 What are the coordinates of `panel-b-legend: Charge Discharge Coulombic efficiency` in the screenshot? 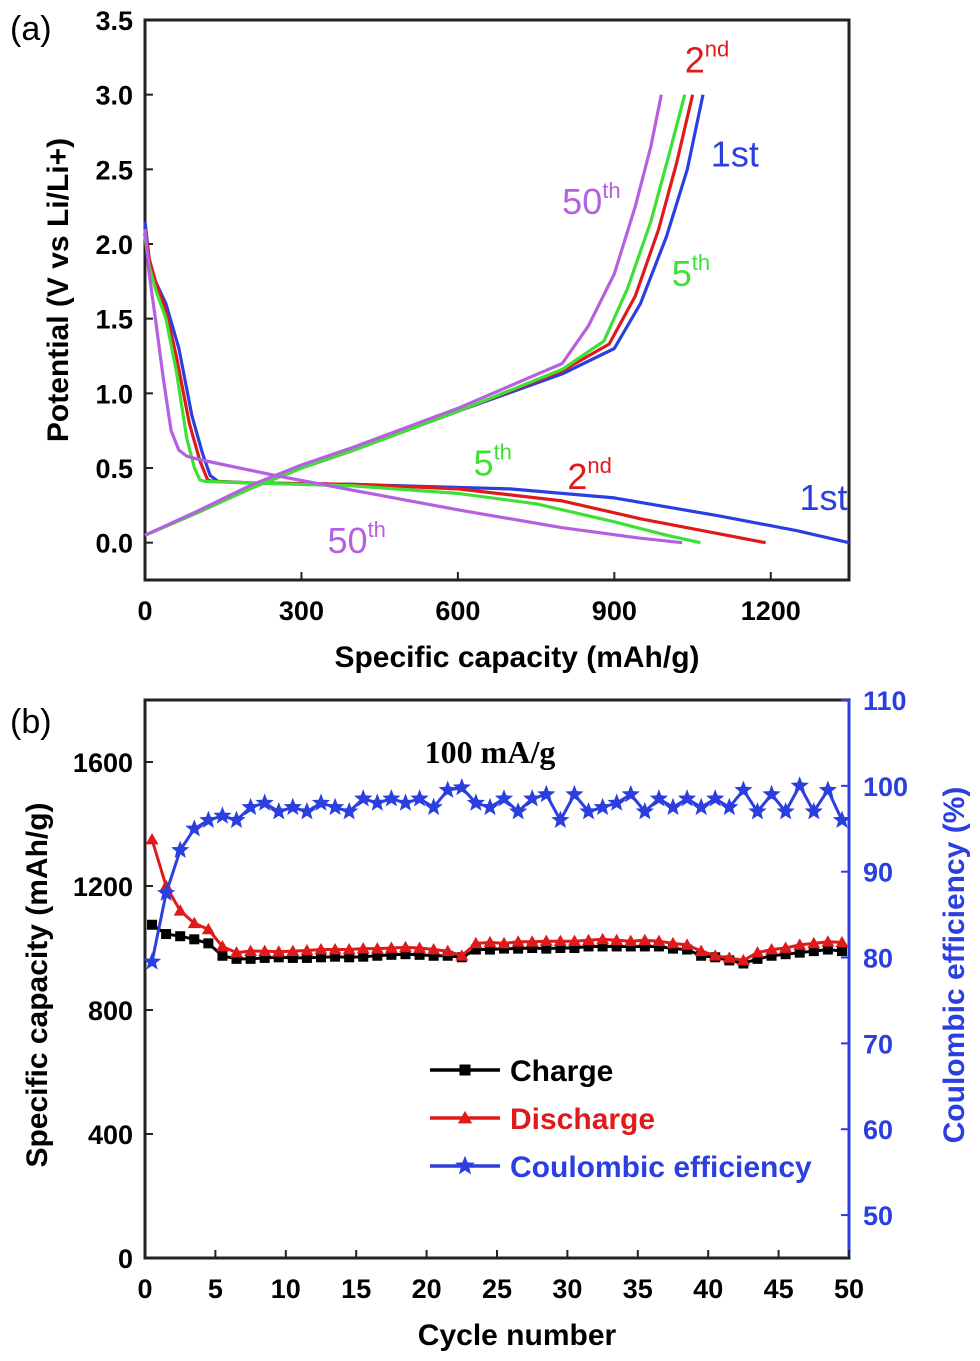 It's located at (621, 1119).